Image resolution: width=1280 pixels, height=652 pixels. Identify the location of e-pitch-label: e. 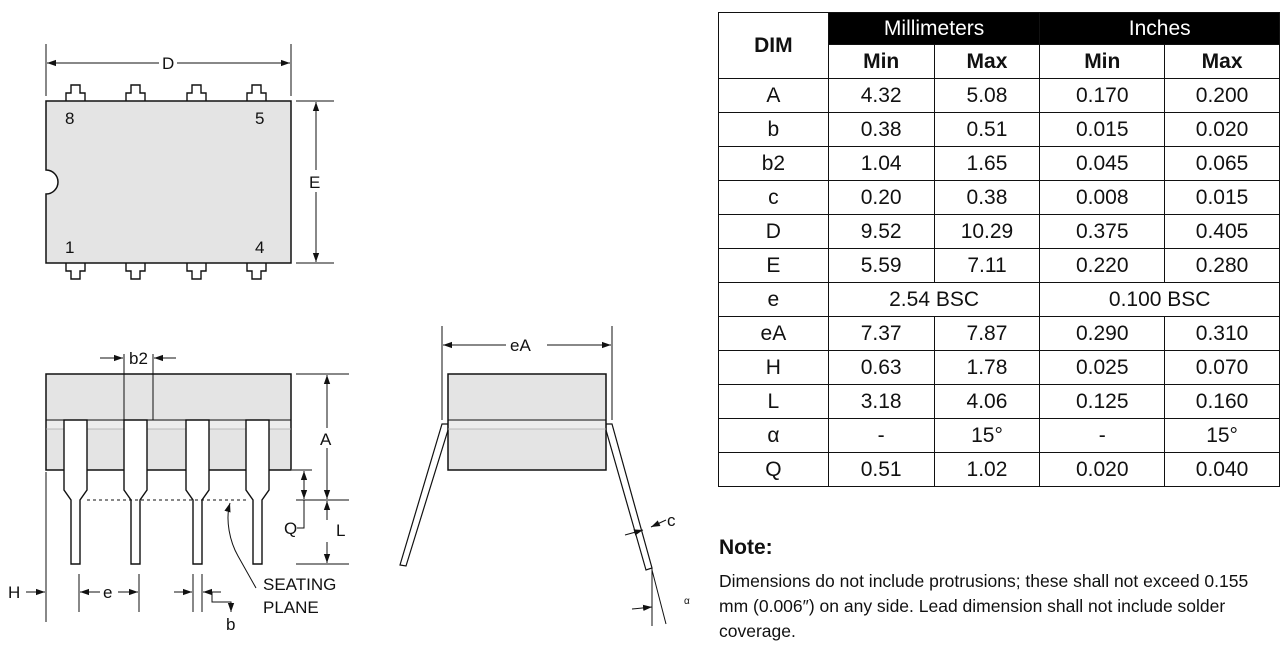
(107, 592).